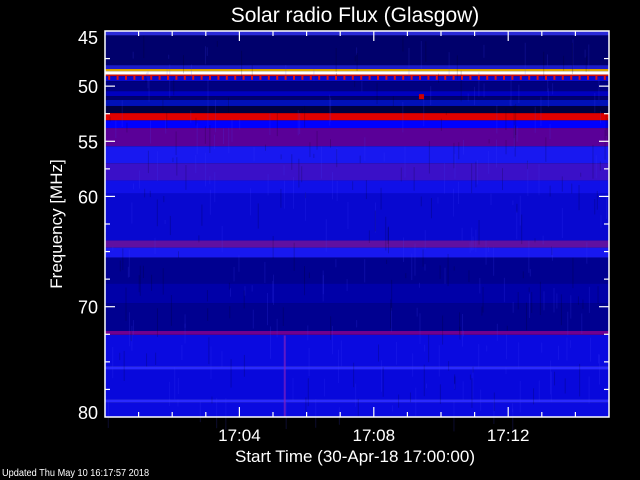  What do you see at coordinates (56, 223) in the screenshot?
I see `y-axis-label: Frequency [MHz]` at bounding box center [56, 223].